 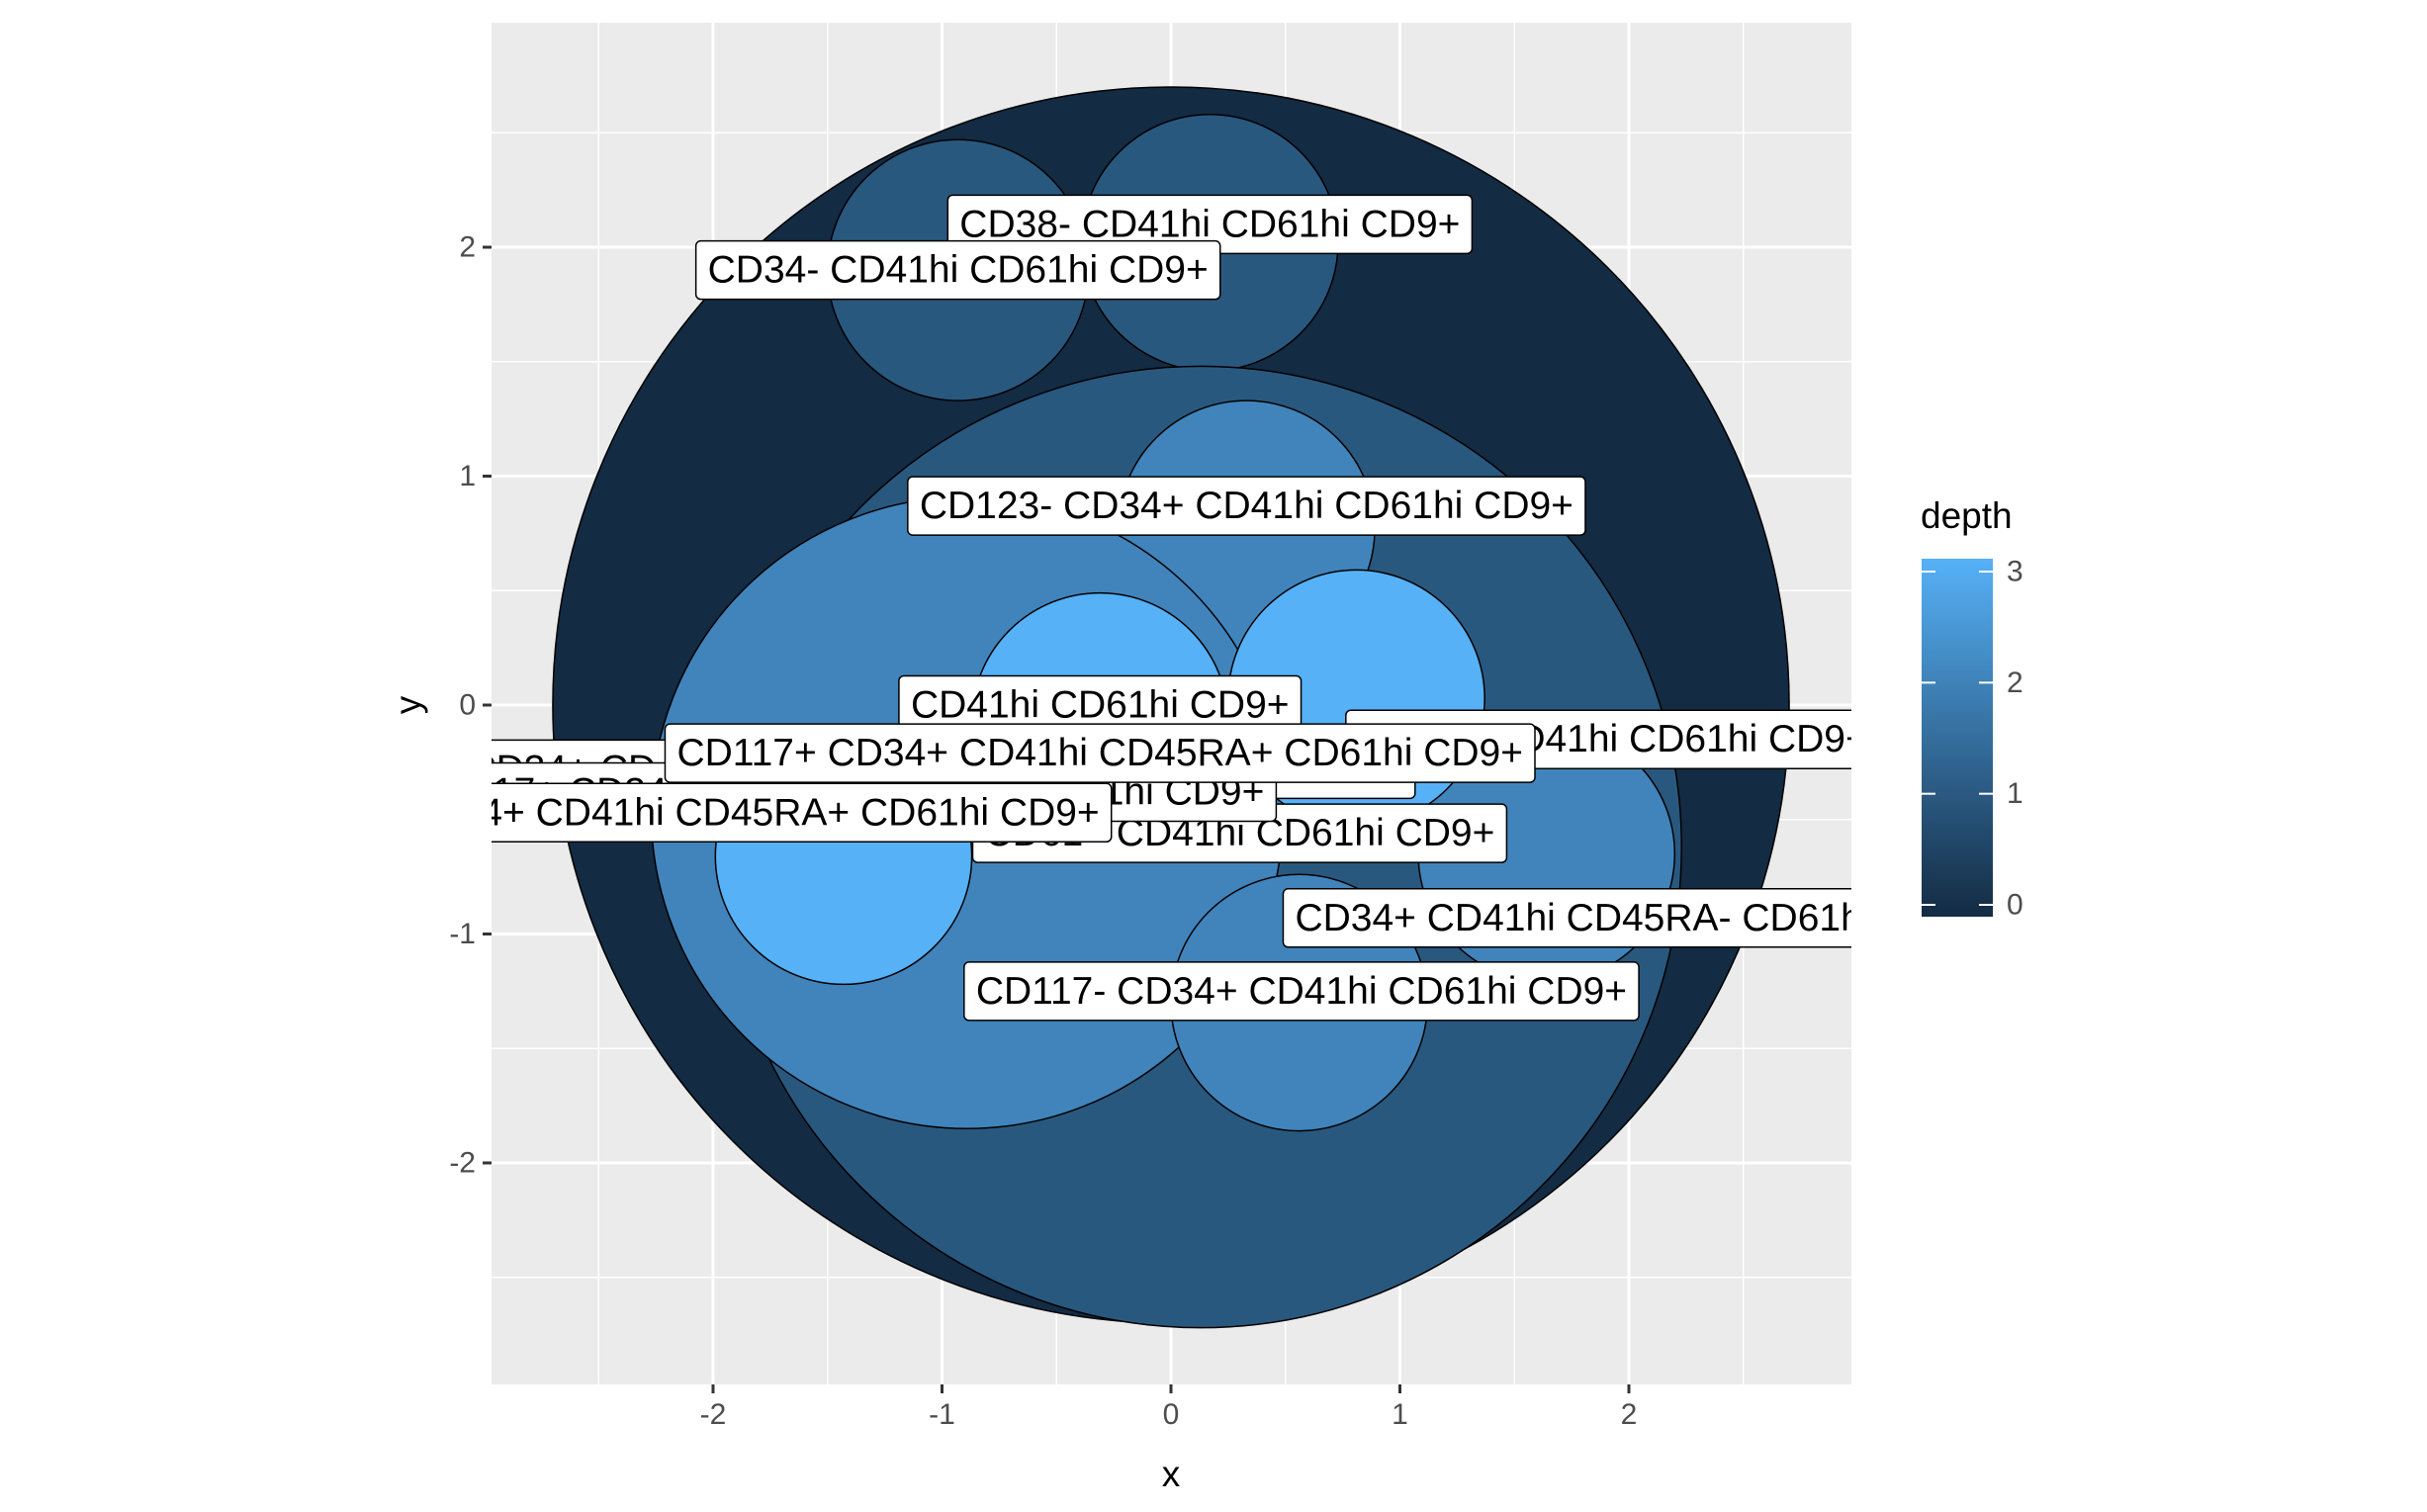 What do you see at coordinates (408, 704) in the screenshot?
I see `y-axis-title: y` at bounding box center [408, 704].